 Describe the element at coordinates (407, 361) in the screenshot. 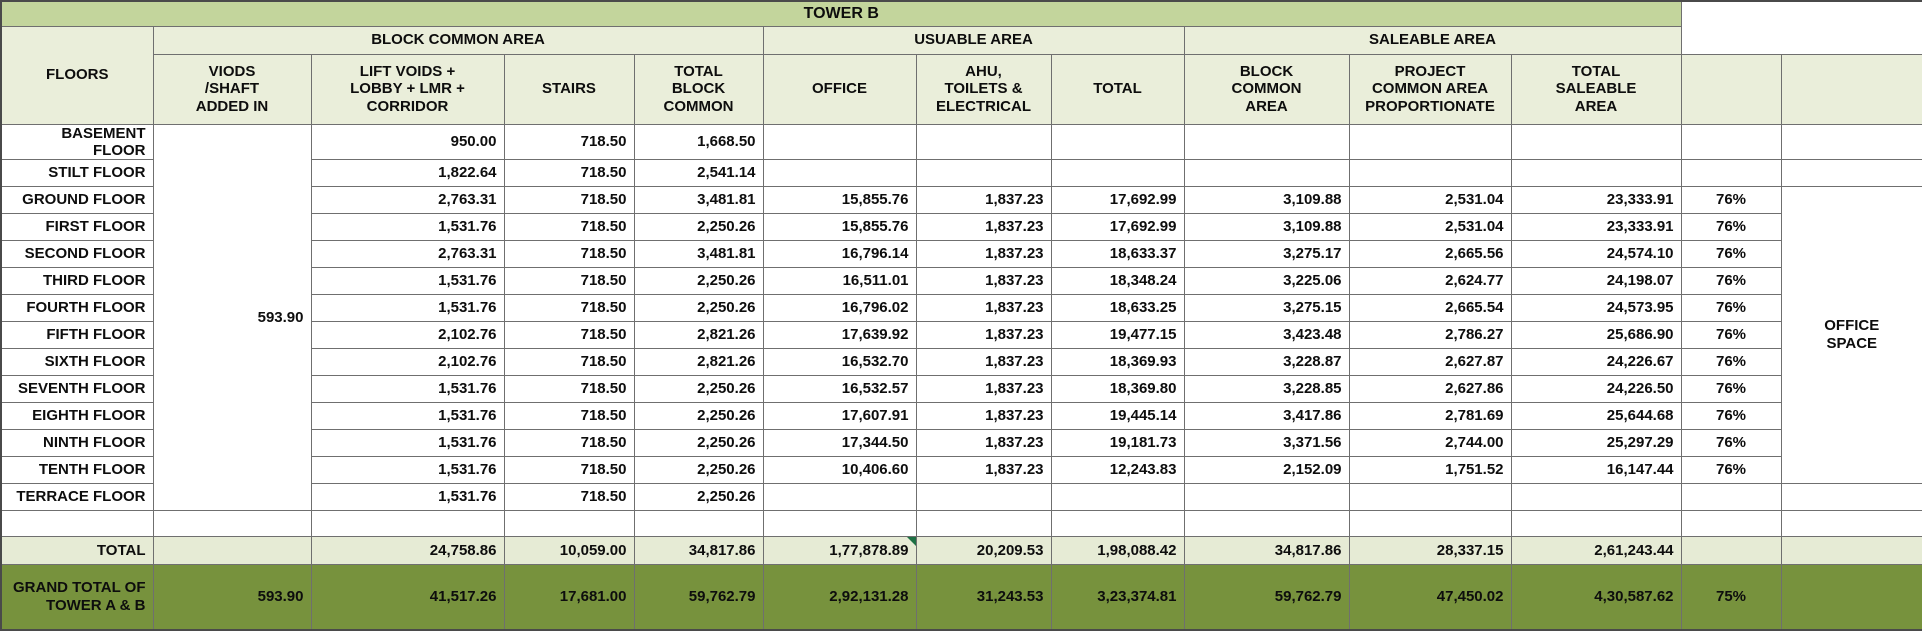

I see `lift-voids-cell: 2,102.76` at that location.